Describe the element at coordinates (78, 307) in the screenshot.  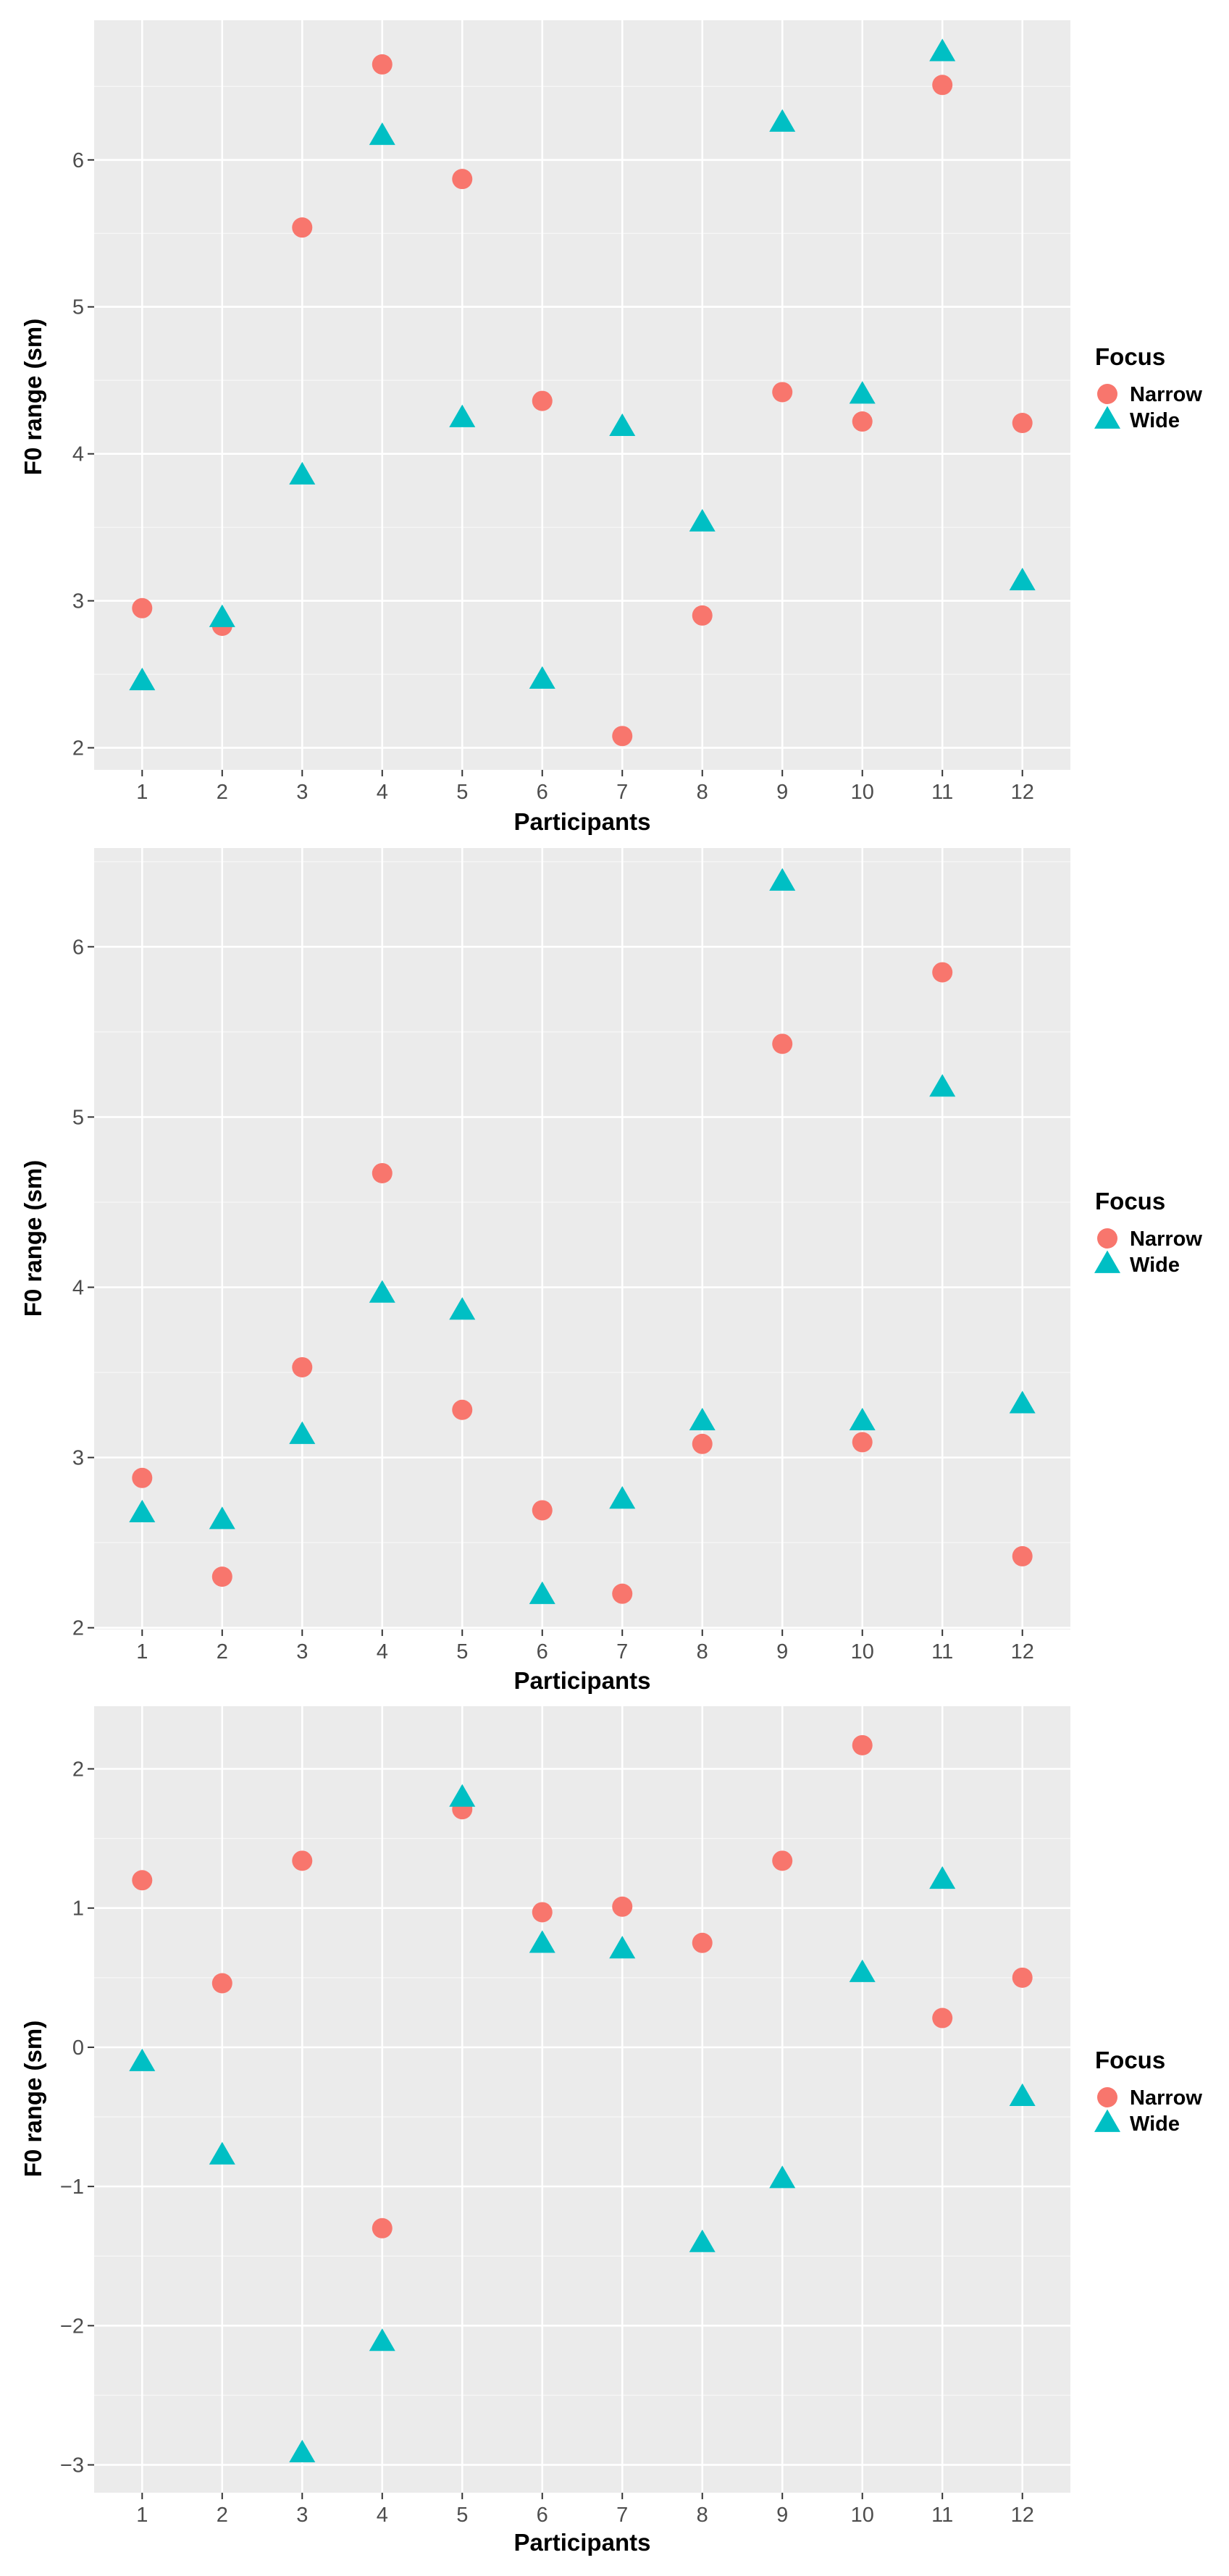
I see `y-tick-label: 5` at that location.